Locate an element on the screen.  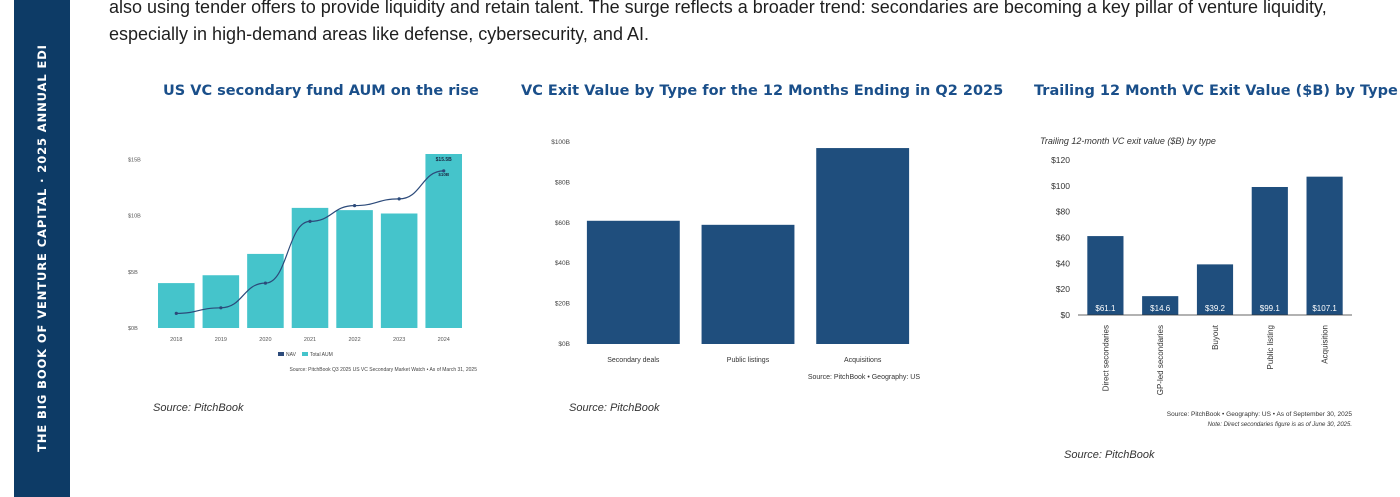
legend-label-aum: Total AUM is located at coordinates (321, 355).